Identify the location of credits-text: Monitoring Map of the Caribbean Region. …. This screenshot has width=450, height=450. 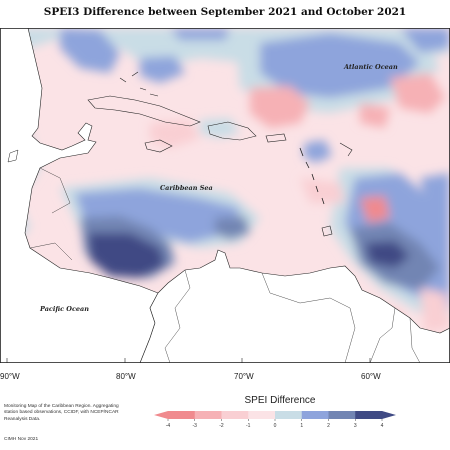
(61, 413).